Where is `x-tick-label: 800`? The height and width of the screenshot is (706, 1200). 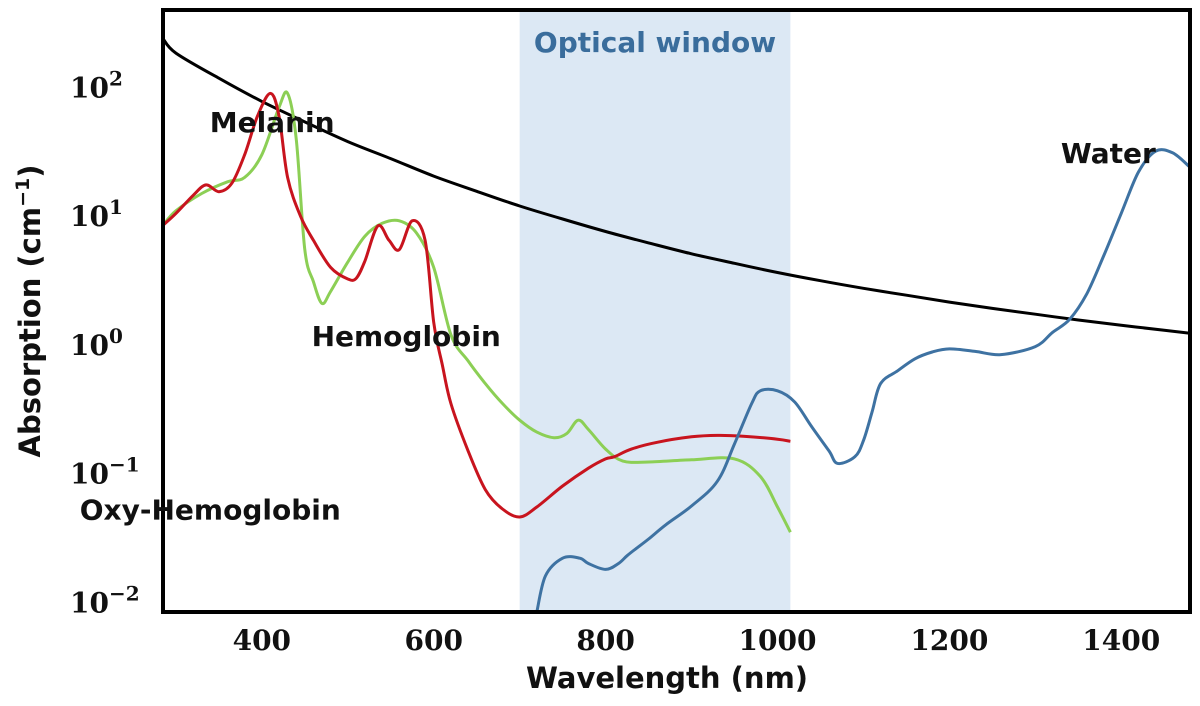 x-tick-label: 800 is located at coordinates (605, 640).